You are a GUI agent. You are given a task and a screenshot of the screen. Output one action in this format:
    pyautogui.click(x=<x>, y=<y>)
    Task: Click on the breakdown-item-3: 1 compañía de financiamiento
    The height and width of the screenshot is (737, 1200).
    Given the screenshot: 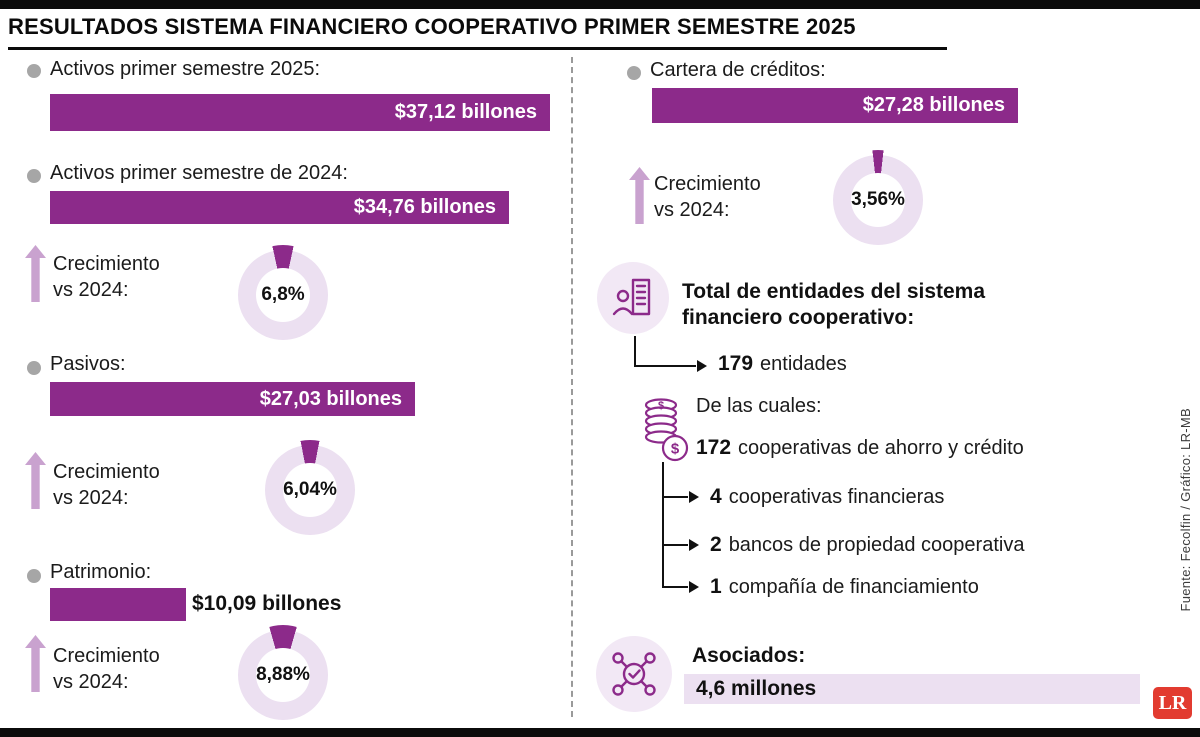 What is the action you would take?
    pyautogui.click(x=844, y=587)
    